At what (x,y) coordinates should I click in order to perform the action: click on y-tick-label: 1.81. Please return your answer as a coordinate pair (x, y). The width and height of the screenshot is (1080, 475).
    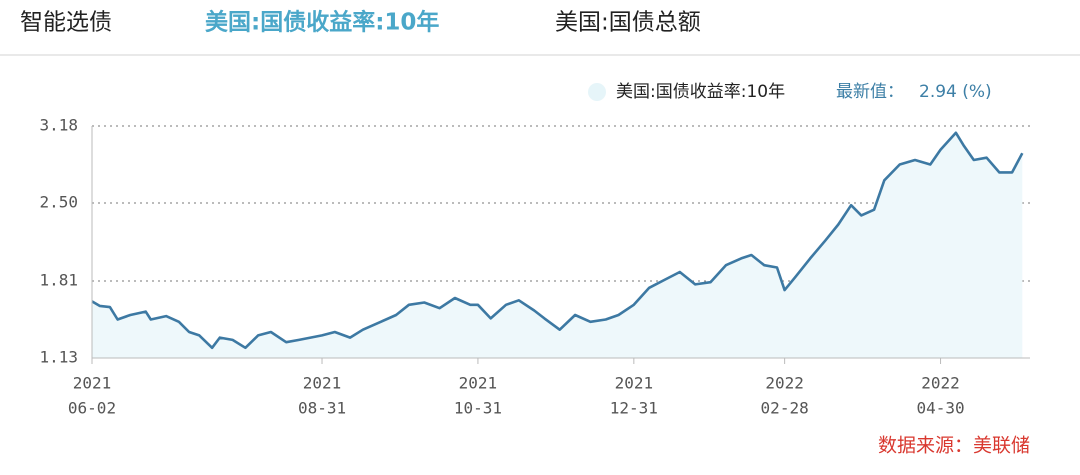
    Looking at the image, I should click on (58, 280).